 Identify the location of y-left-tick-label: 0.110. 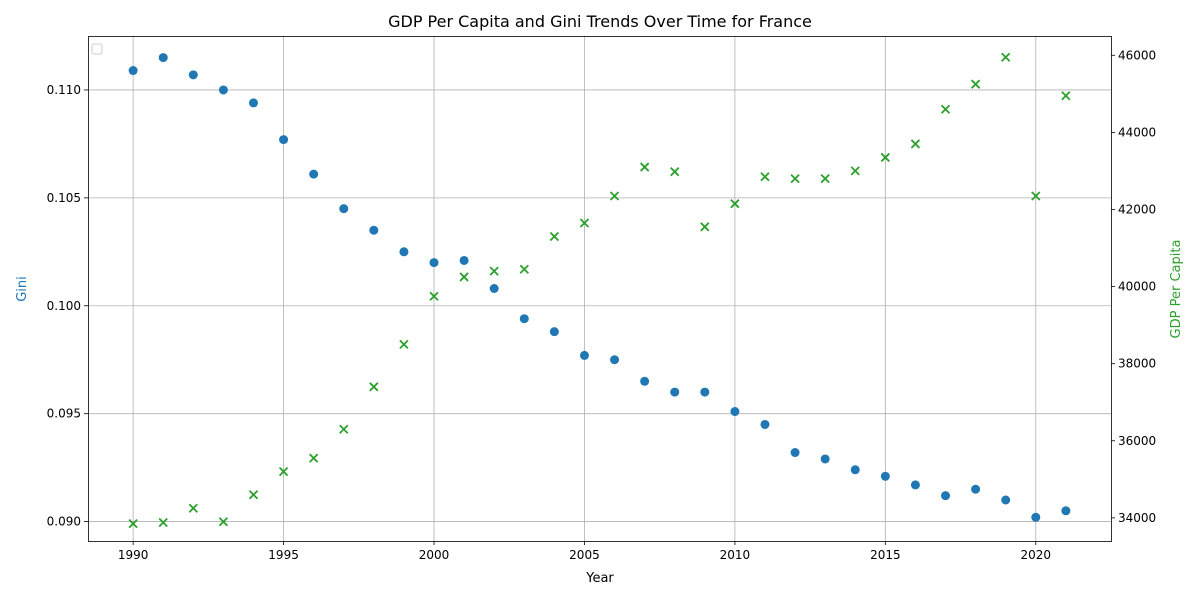
(64, 90).